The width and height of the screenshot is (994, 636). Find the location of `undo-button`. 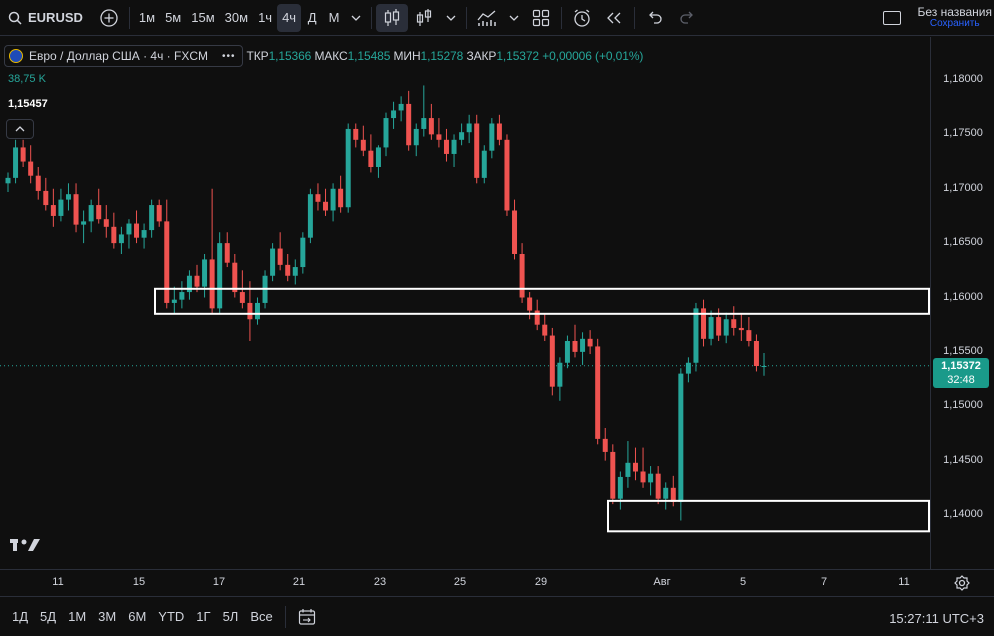

undo-button is located at coordinates (655, 18).